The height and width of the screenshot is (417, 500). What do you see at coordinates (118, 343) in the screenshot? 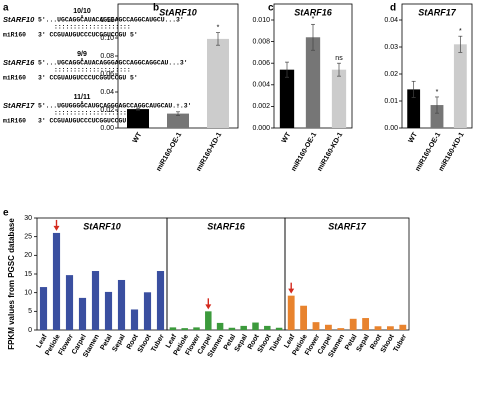
I see `x-tick-label: Sepal` at bounding box center [118, 343].